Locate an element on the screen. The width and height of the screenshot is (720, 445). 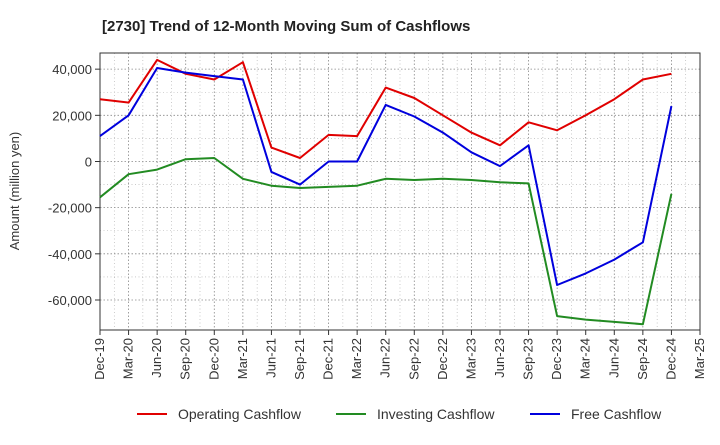
x-tick-label: Jun-22 is located at coordinates (385, 358).